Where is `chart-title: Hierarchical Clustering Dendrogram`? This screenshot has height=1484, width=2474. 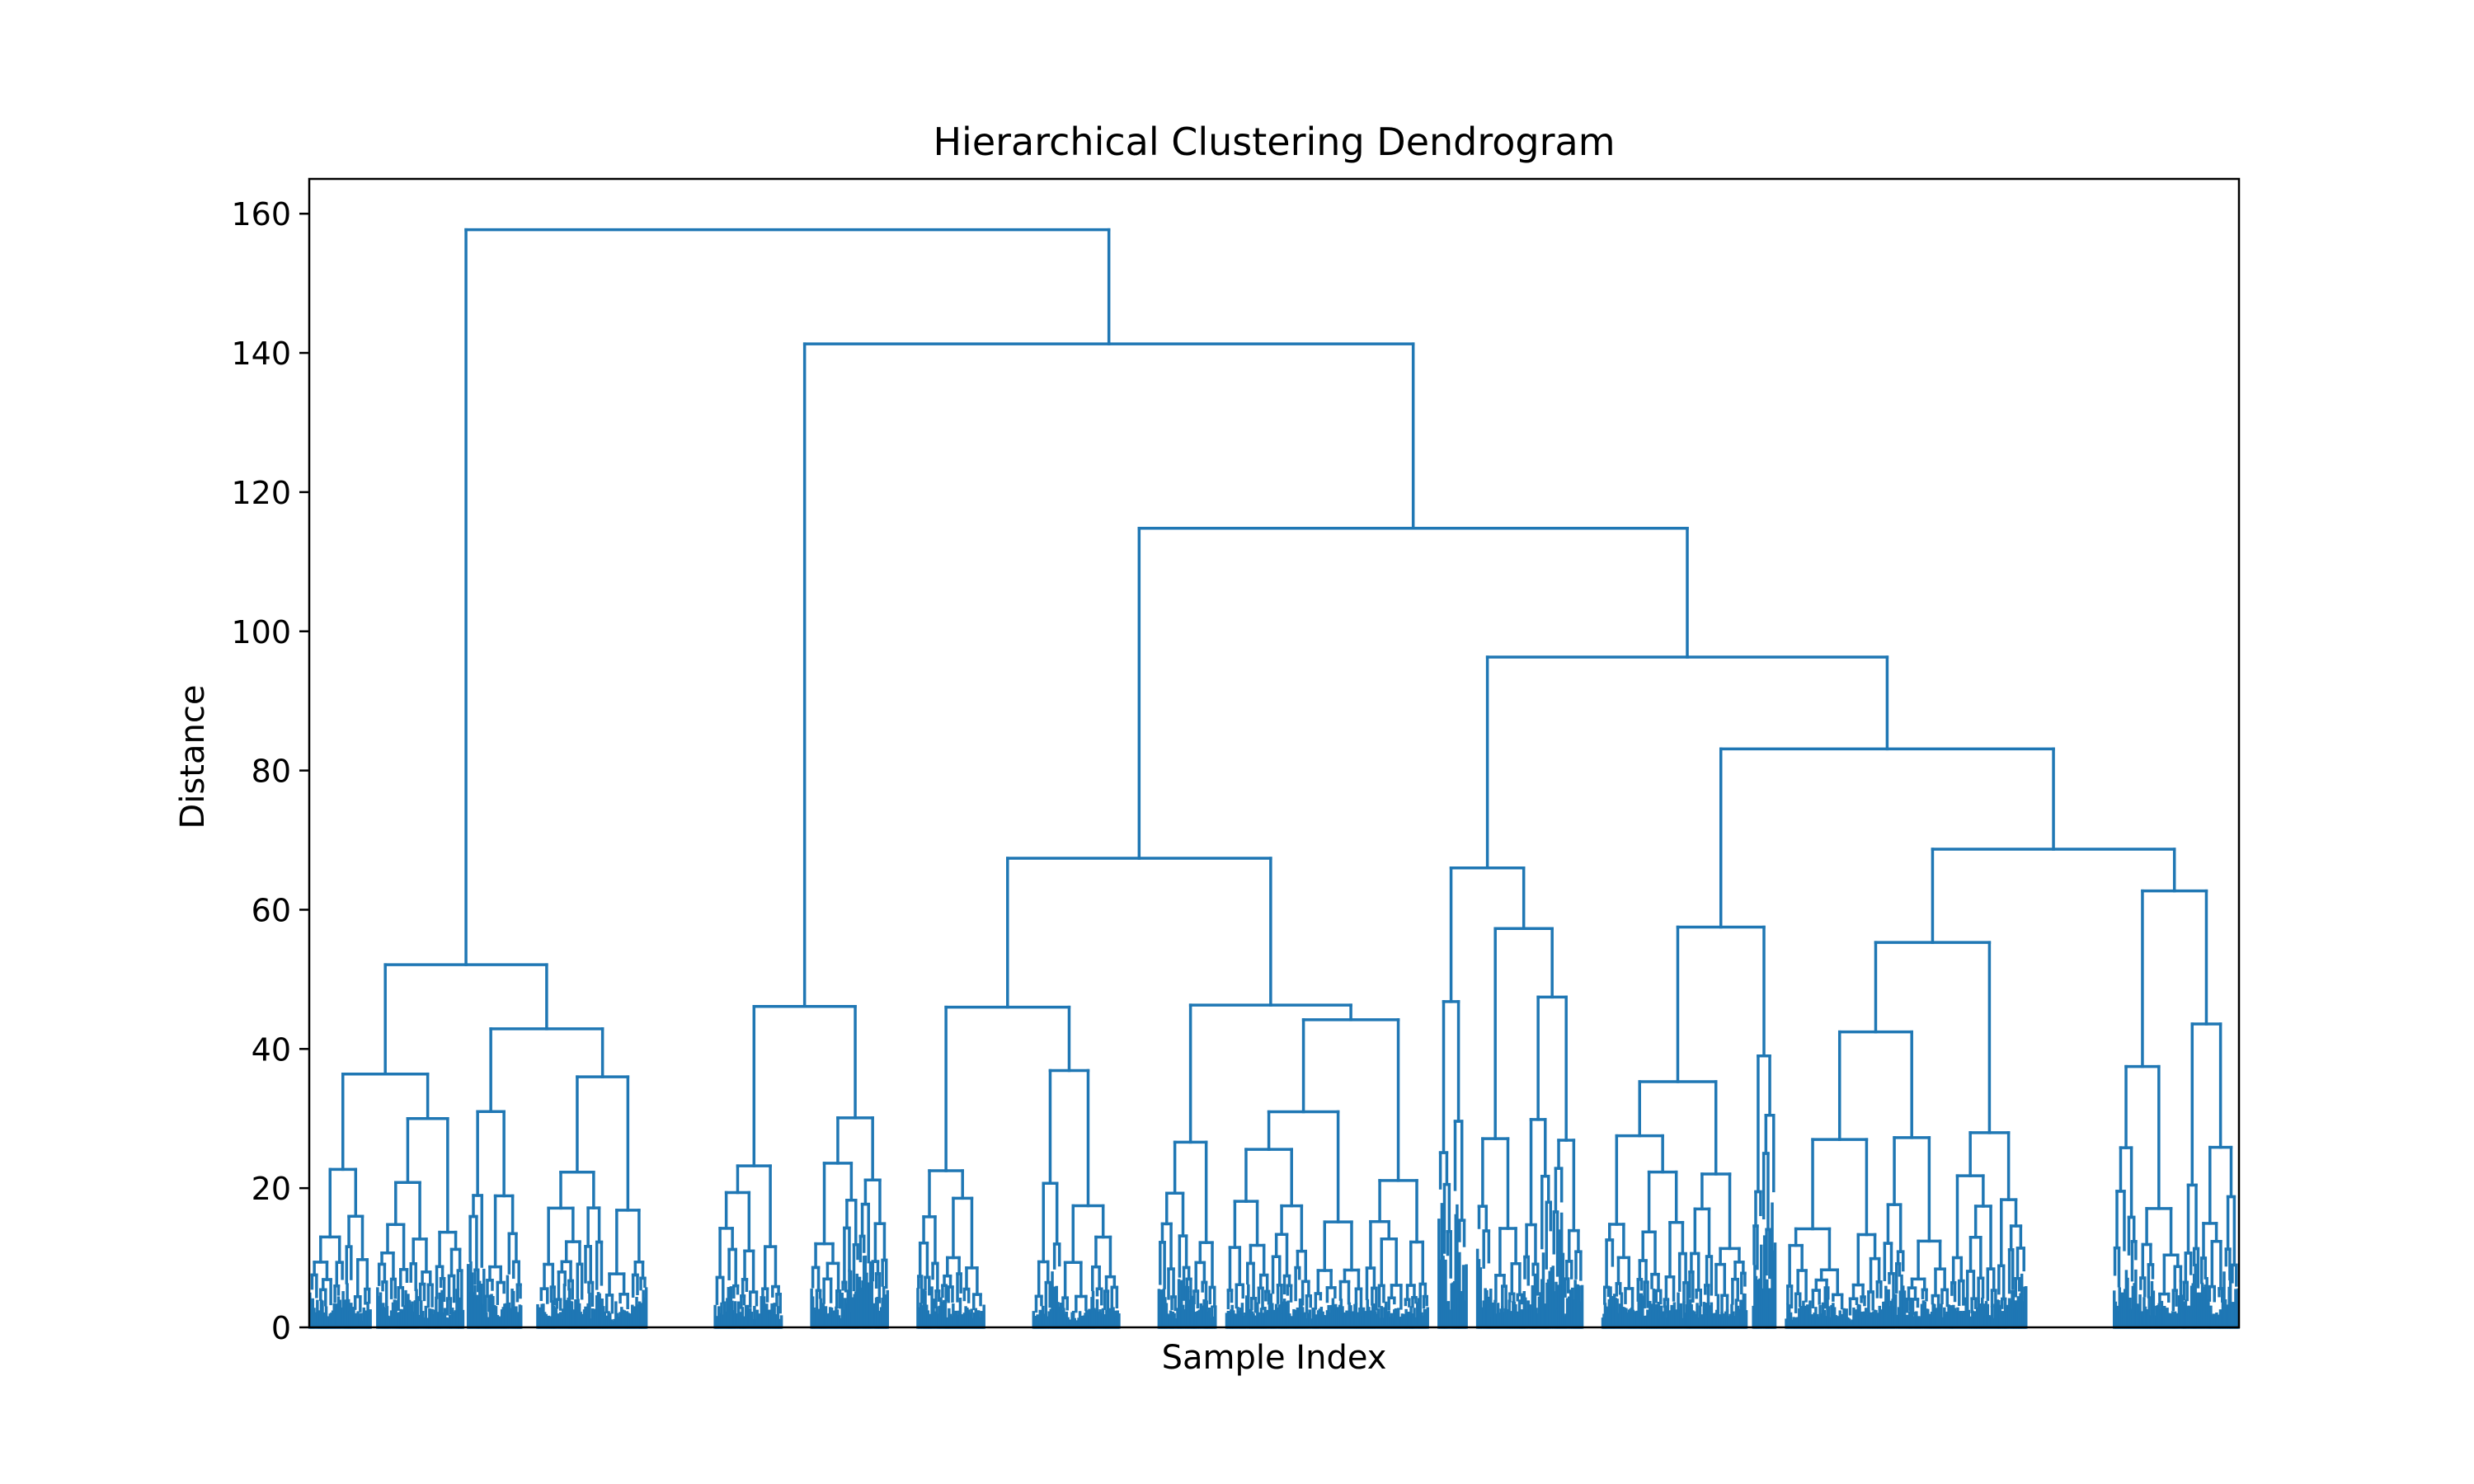
chart-title: Hierarchical Clustering Dendrogram is located at coordinates (1274, 142).